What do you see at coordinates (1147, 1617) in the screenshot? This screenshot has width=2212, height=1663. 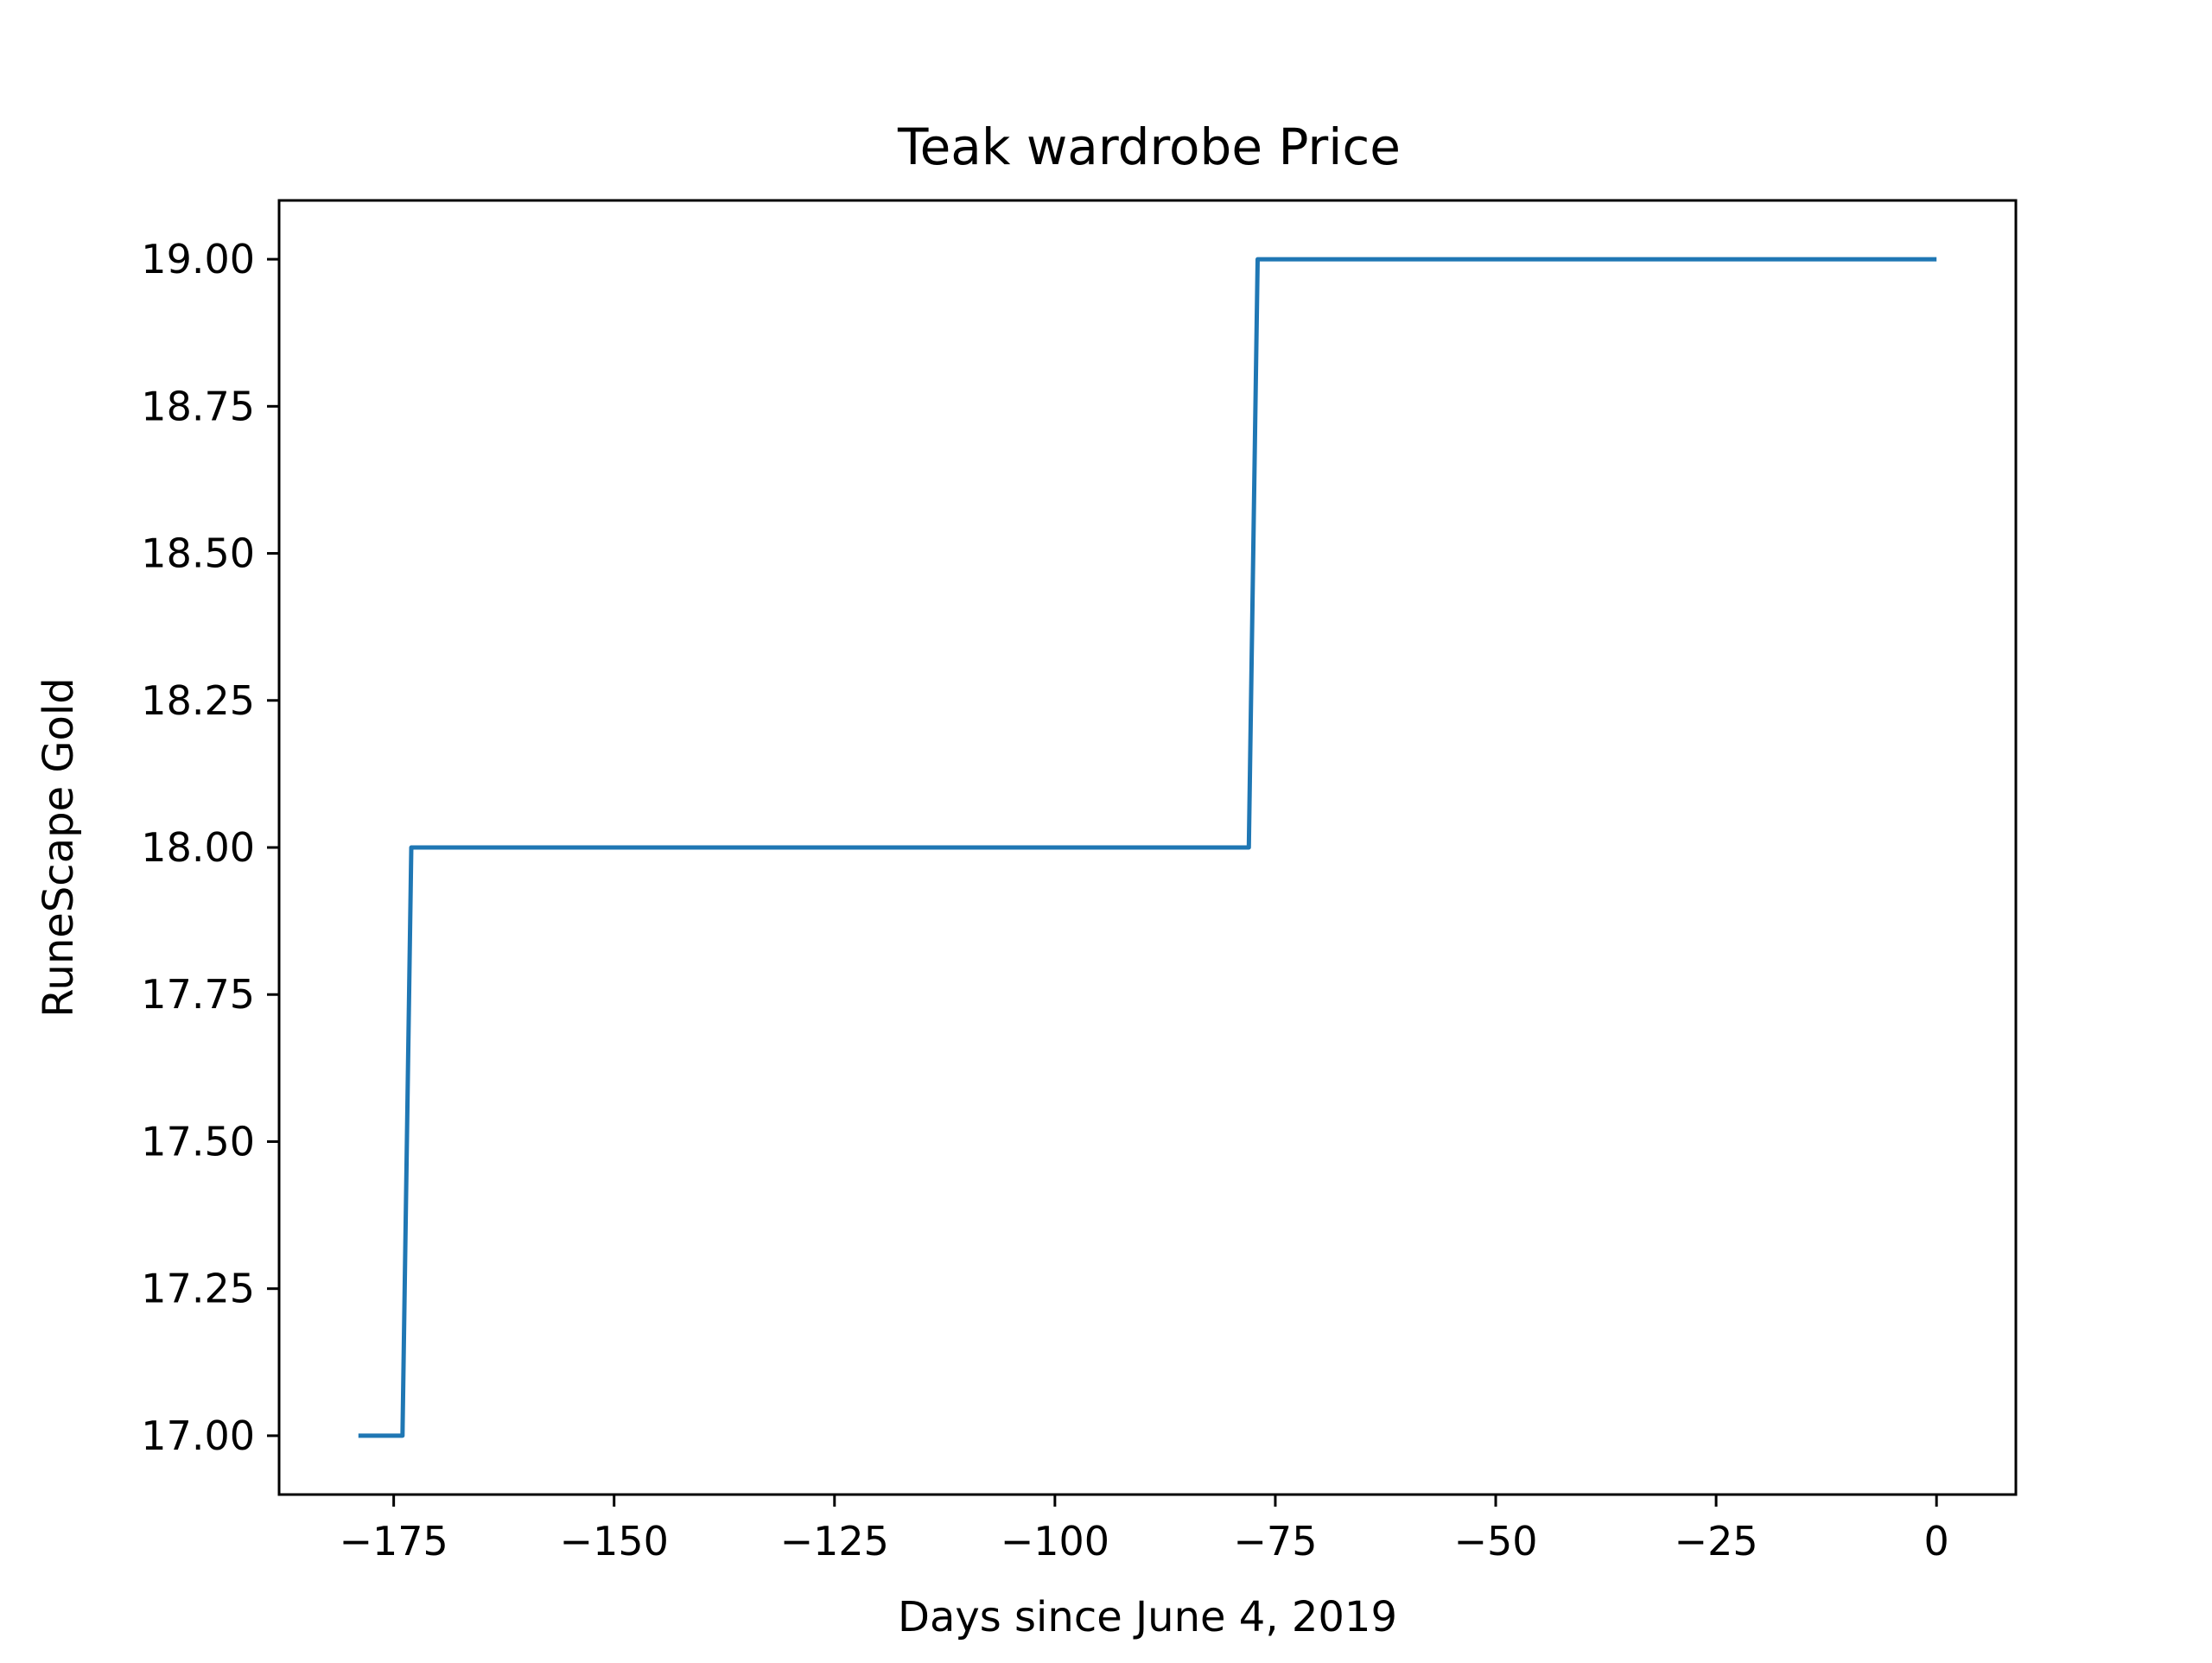 I see `x-axis-label: Days since June 4, 2019` at bounding box center [1147, 1617].